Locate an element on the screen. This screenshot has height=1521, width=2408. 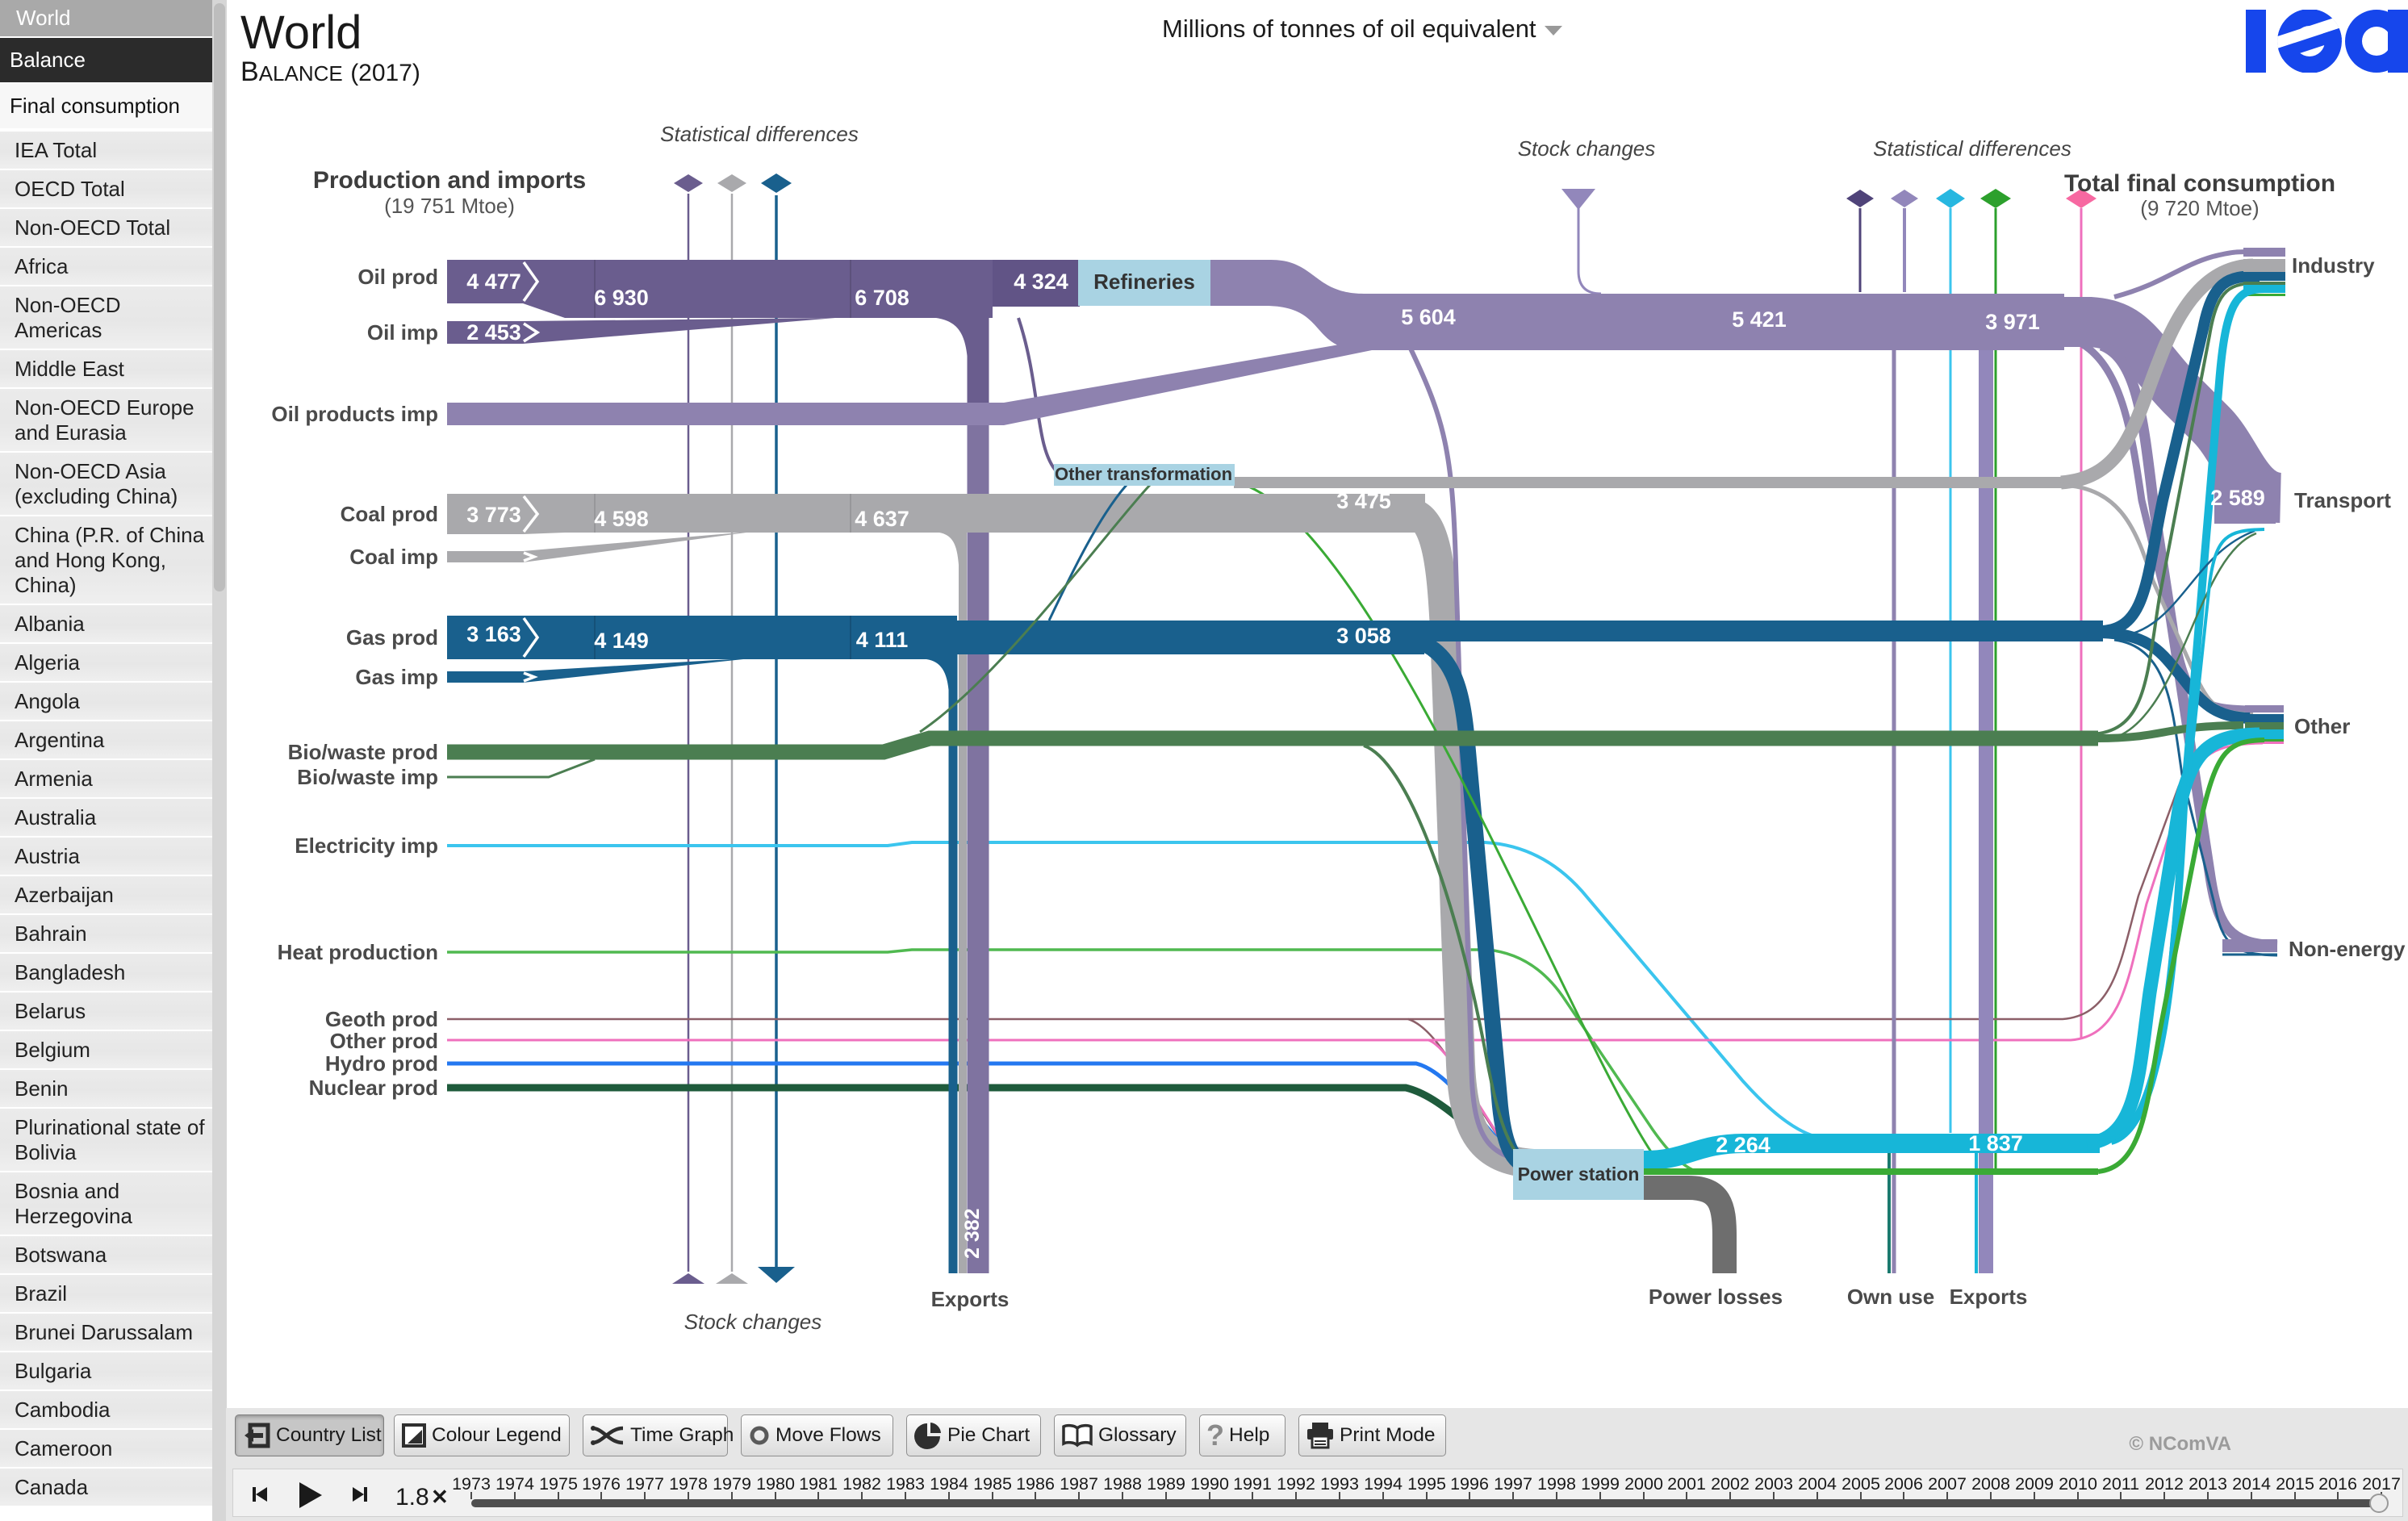
svg-text: 6 708 is located at coordinates (882, 298).